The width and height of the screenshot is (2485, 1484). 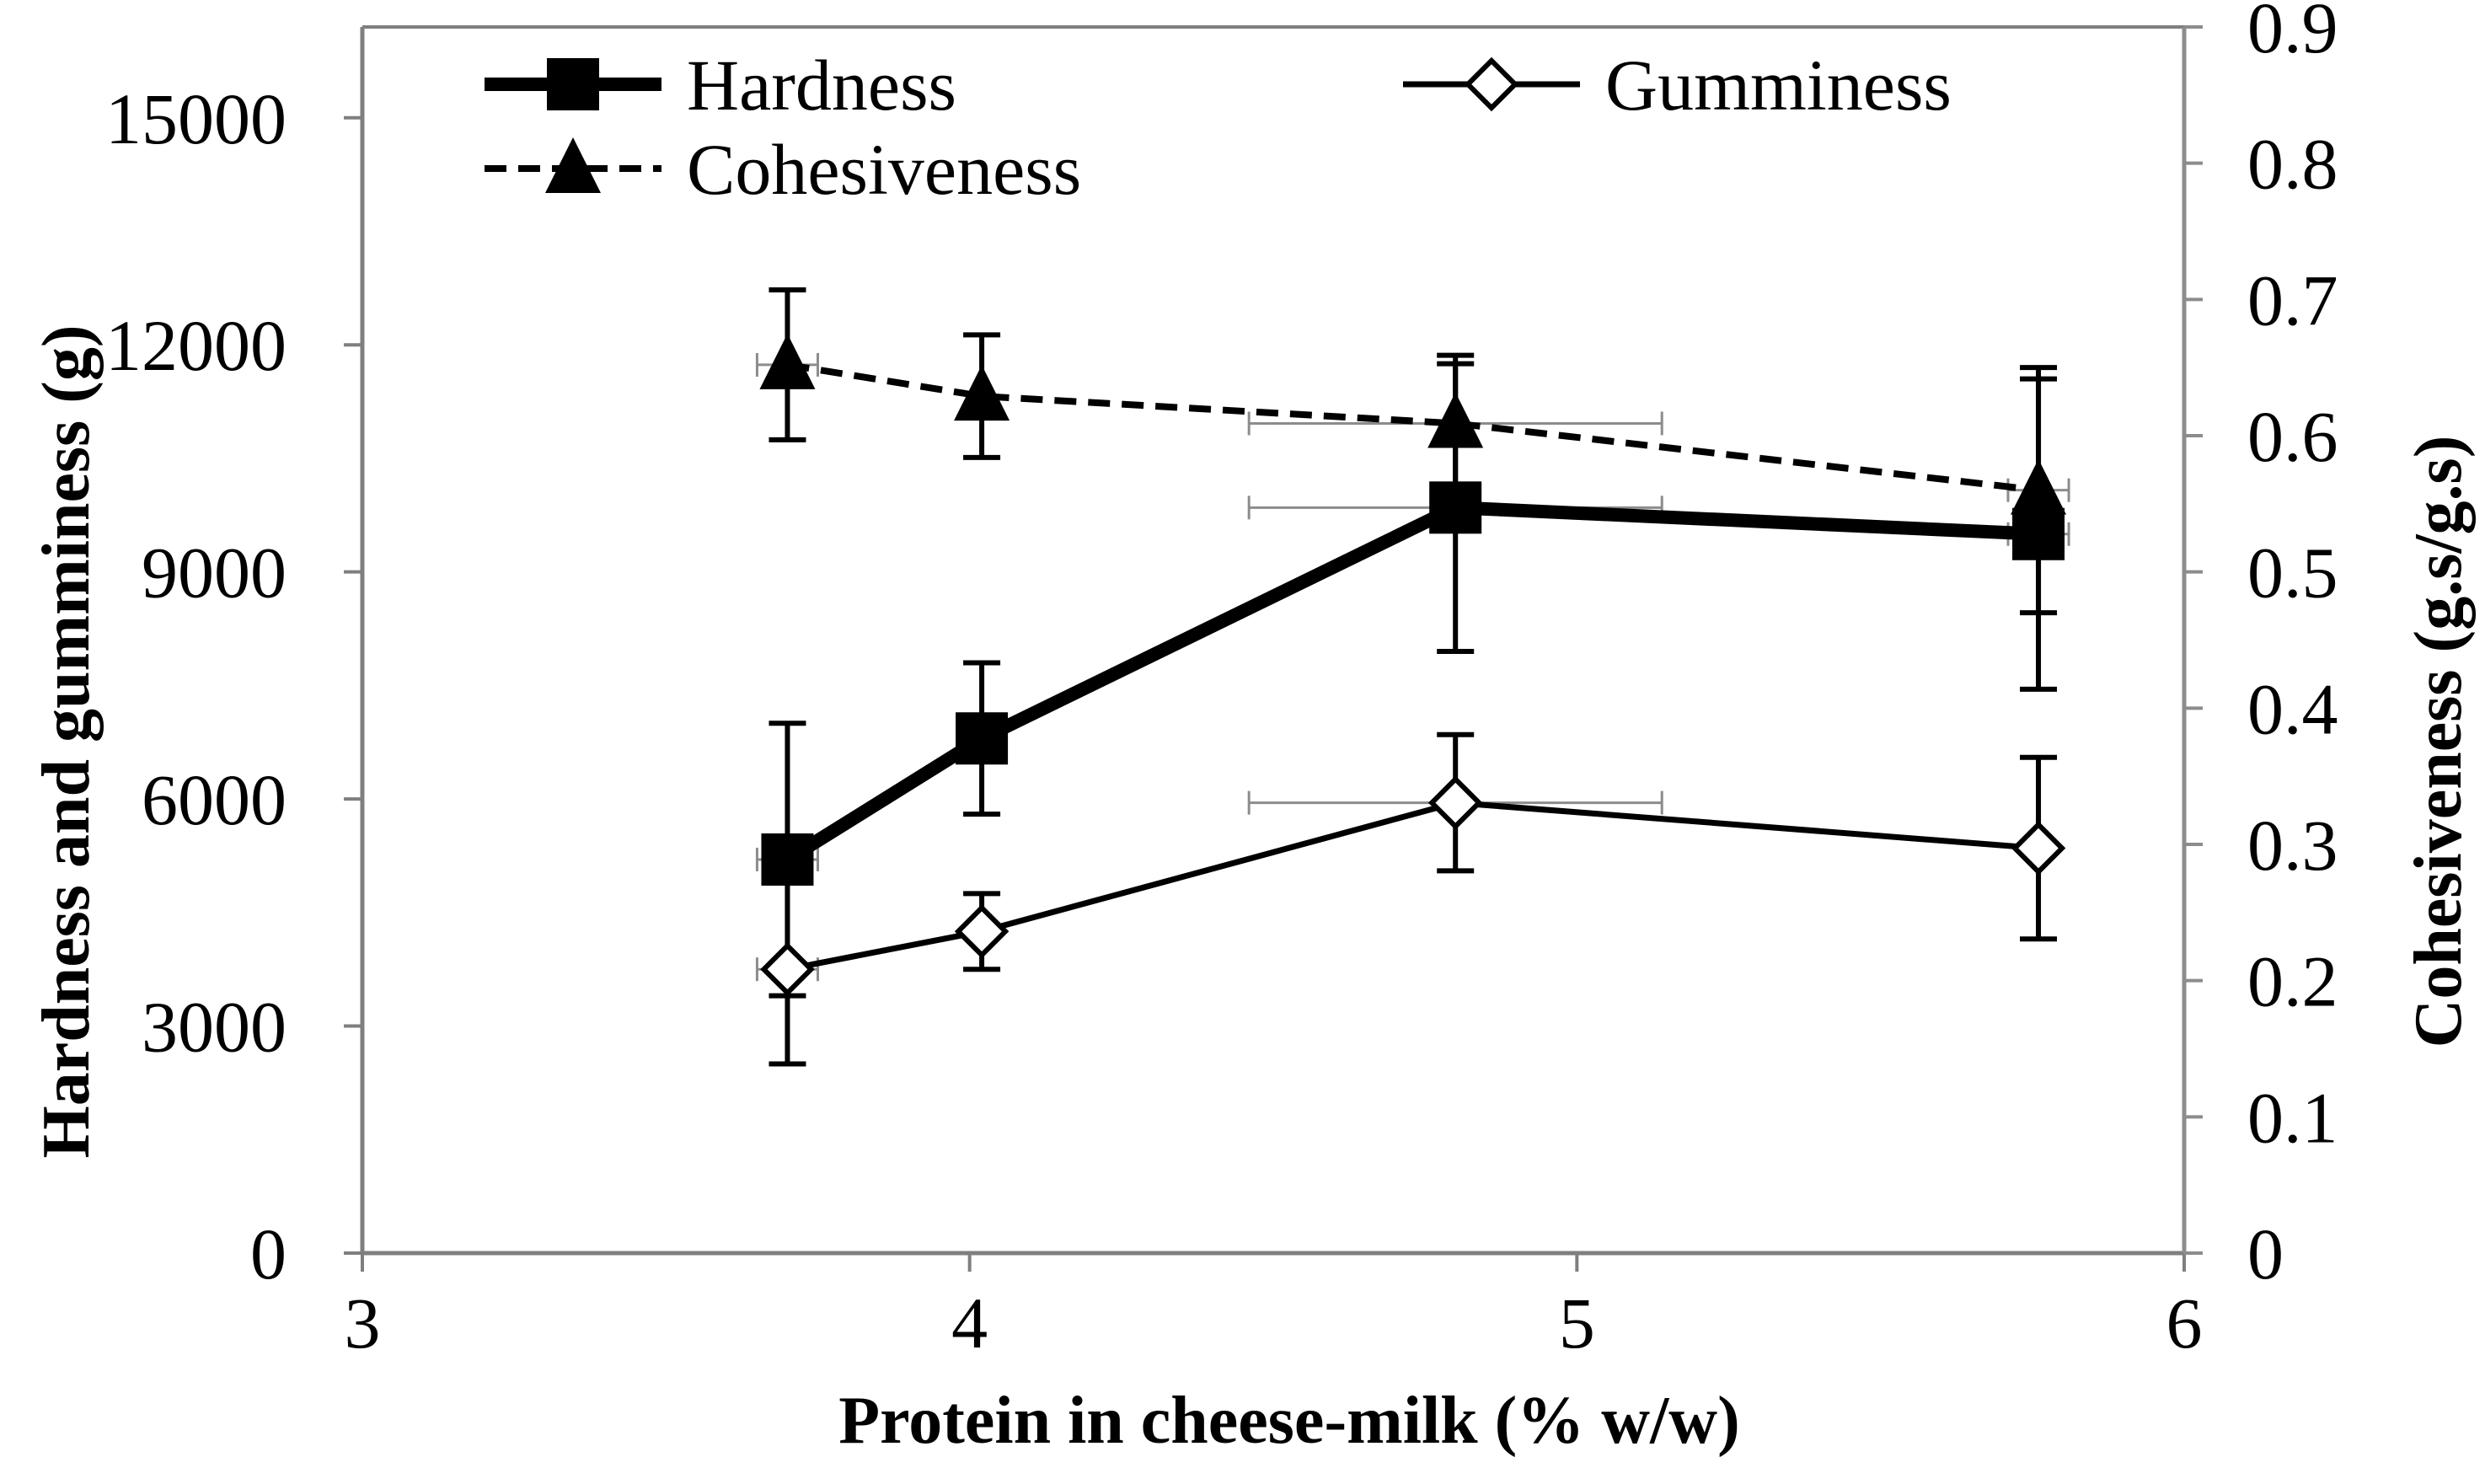 What do you see at coordinates (1411, 683) in the screenshot?
I see `hardness-series-line` at bounding box center [1411, 683].